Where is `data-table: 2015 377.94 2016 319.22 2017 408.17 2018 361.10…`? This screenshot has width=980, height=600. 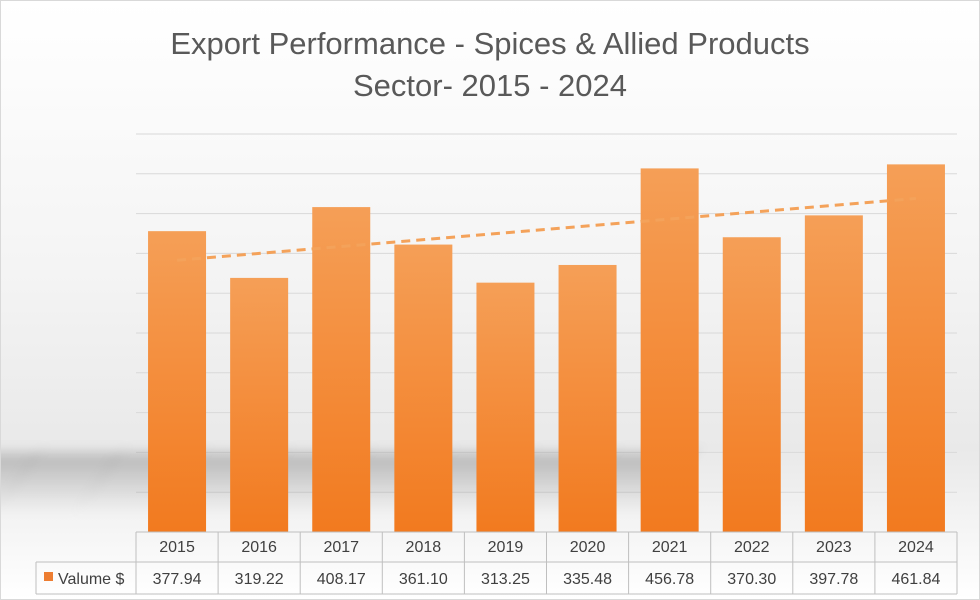
data-table: 2015 377.94 2016 319.22 2017 408.17 2018 361.10… is located at coordinates (496, 563).